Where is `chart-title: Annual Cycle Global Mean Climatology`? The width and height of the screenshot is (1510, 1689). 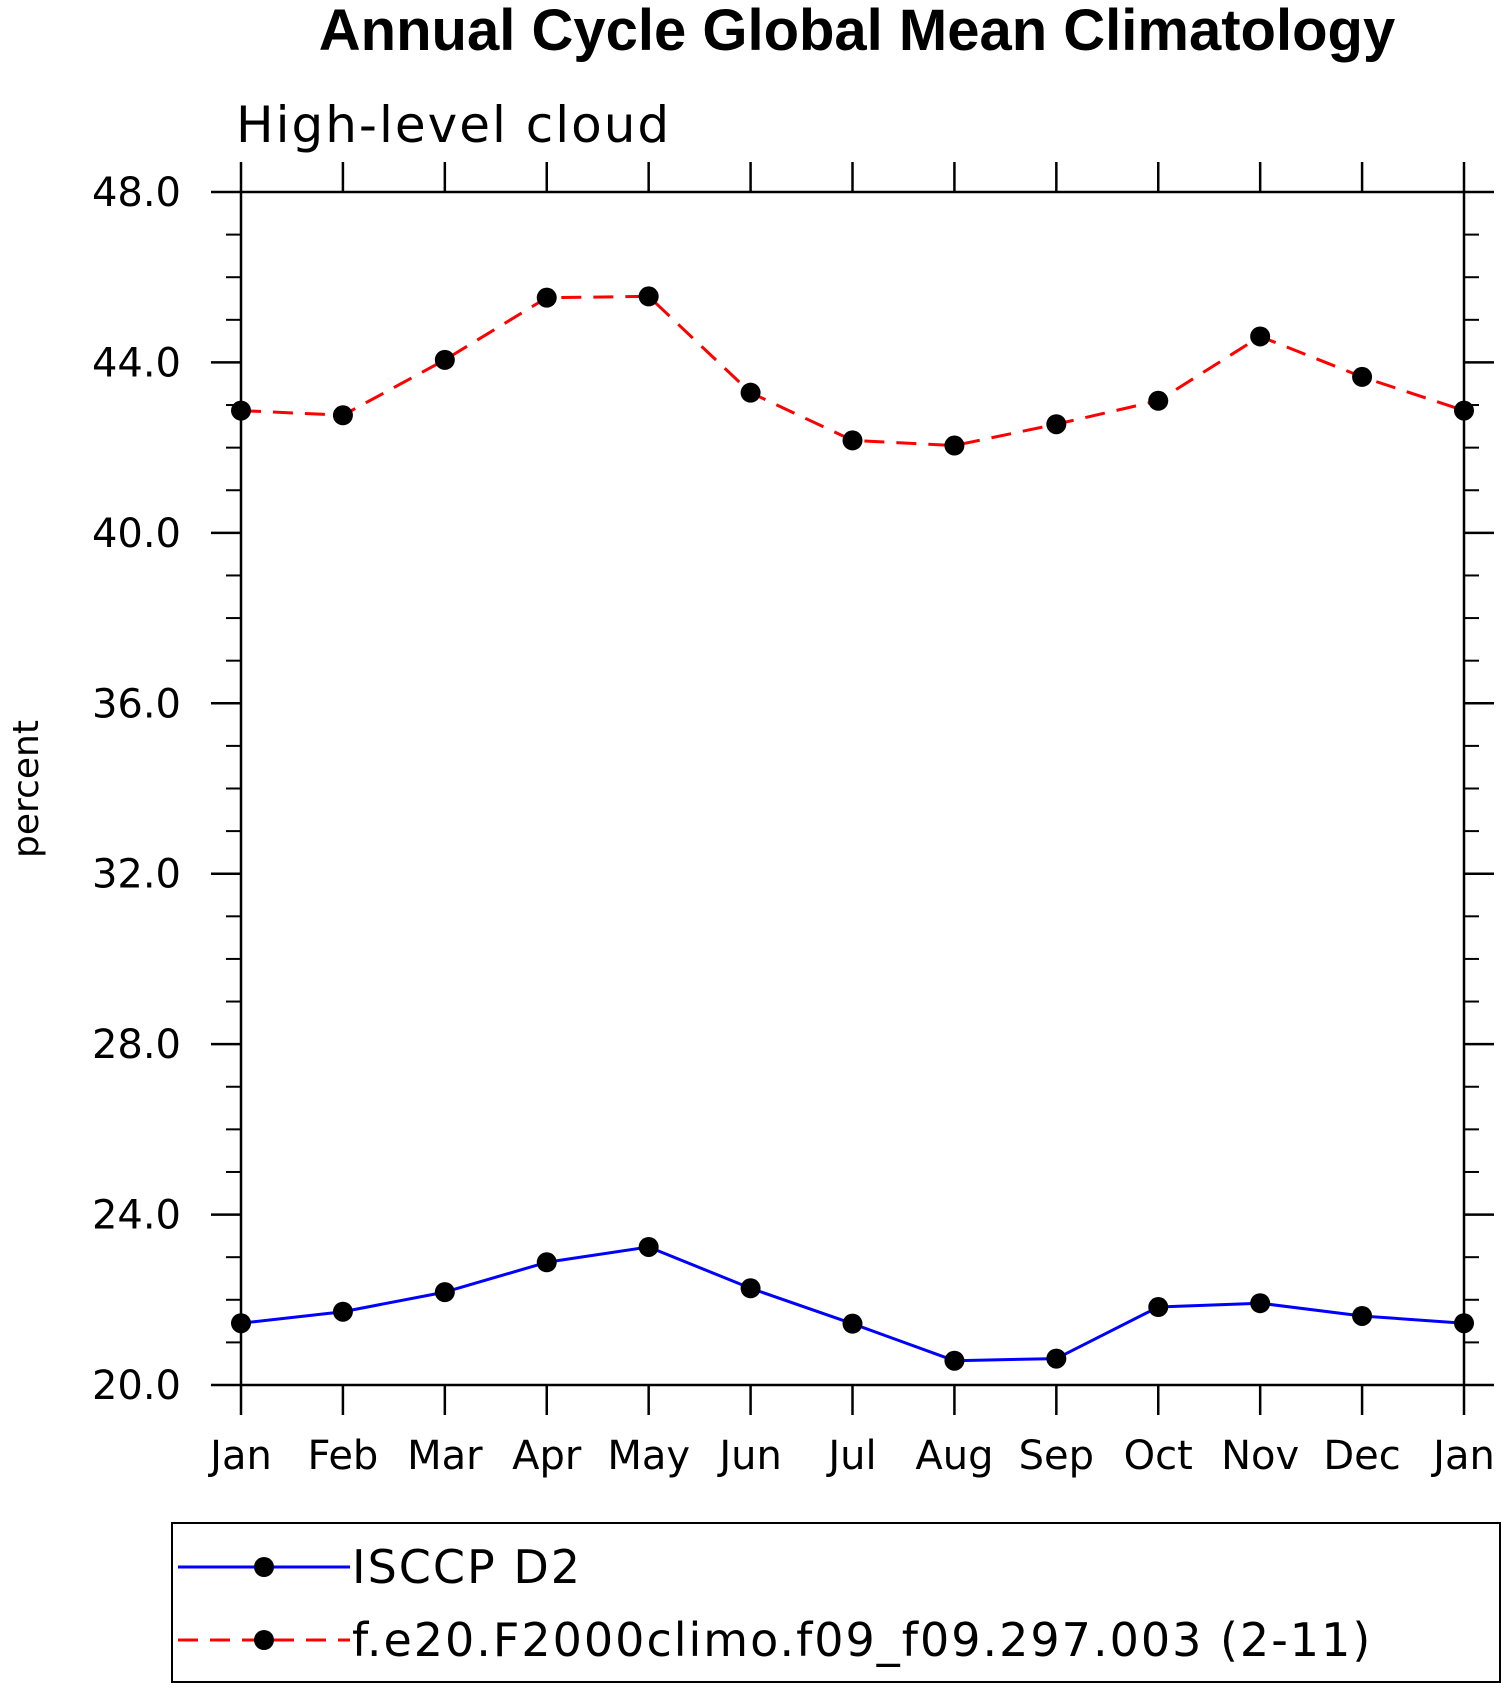
chart-title: Annual Cycle Global Mean Climatology is located at coordinates (857, 31).